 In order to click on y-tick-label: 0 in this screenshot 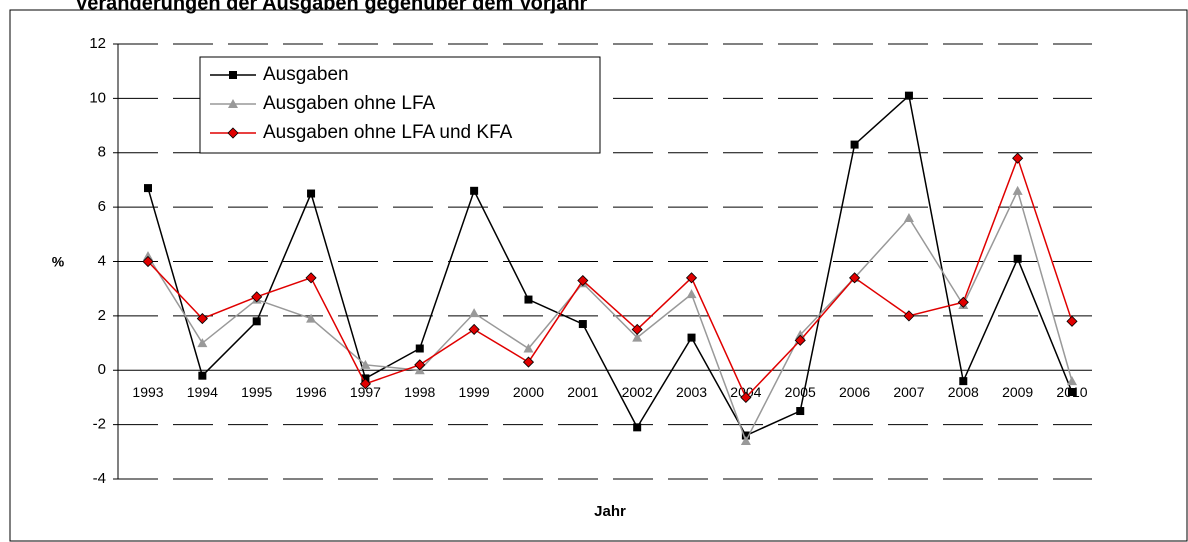, I will do `click(102, 369)`.